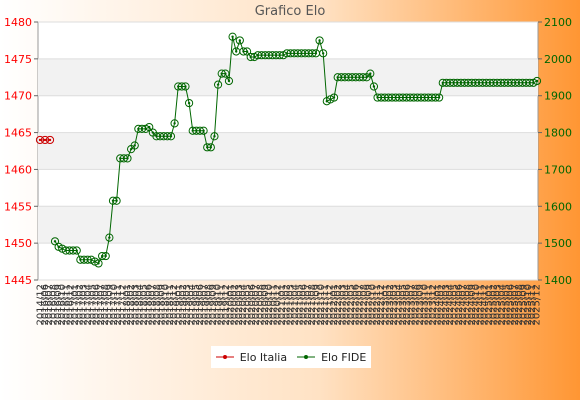 The image size is (580, 400). What do you see at coordinates (135, 305) in the screenshot?
I see `x-tick-label: 2018/03` at bounding box center [135, 305].